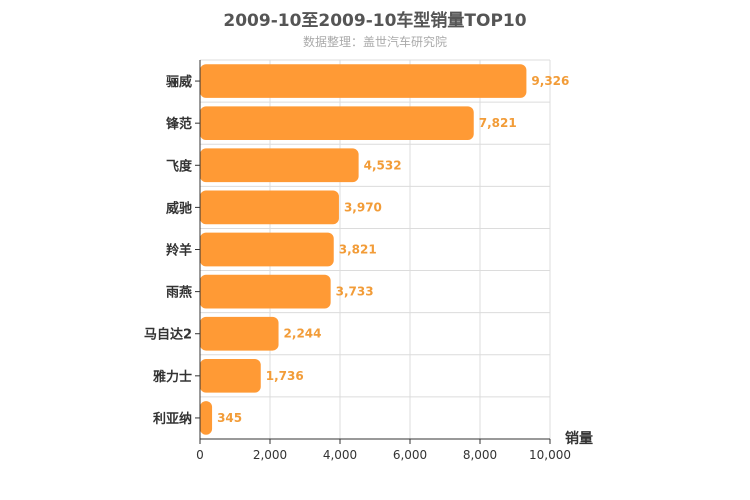 The height and width of the screenshot is (500, 750). Describe the element at coordinates (355, 292) in the screenshot. I see `data-label: 3,733` at that location.